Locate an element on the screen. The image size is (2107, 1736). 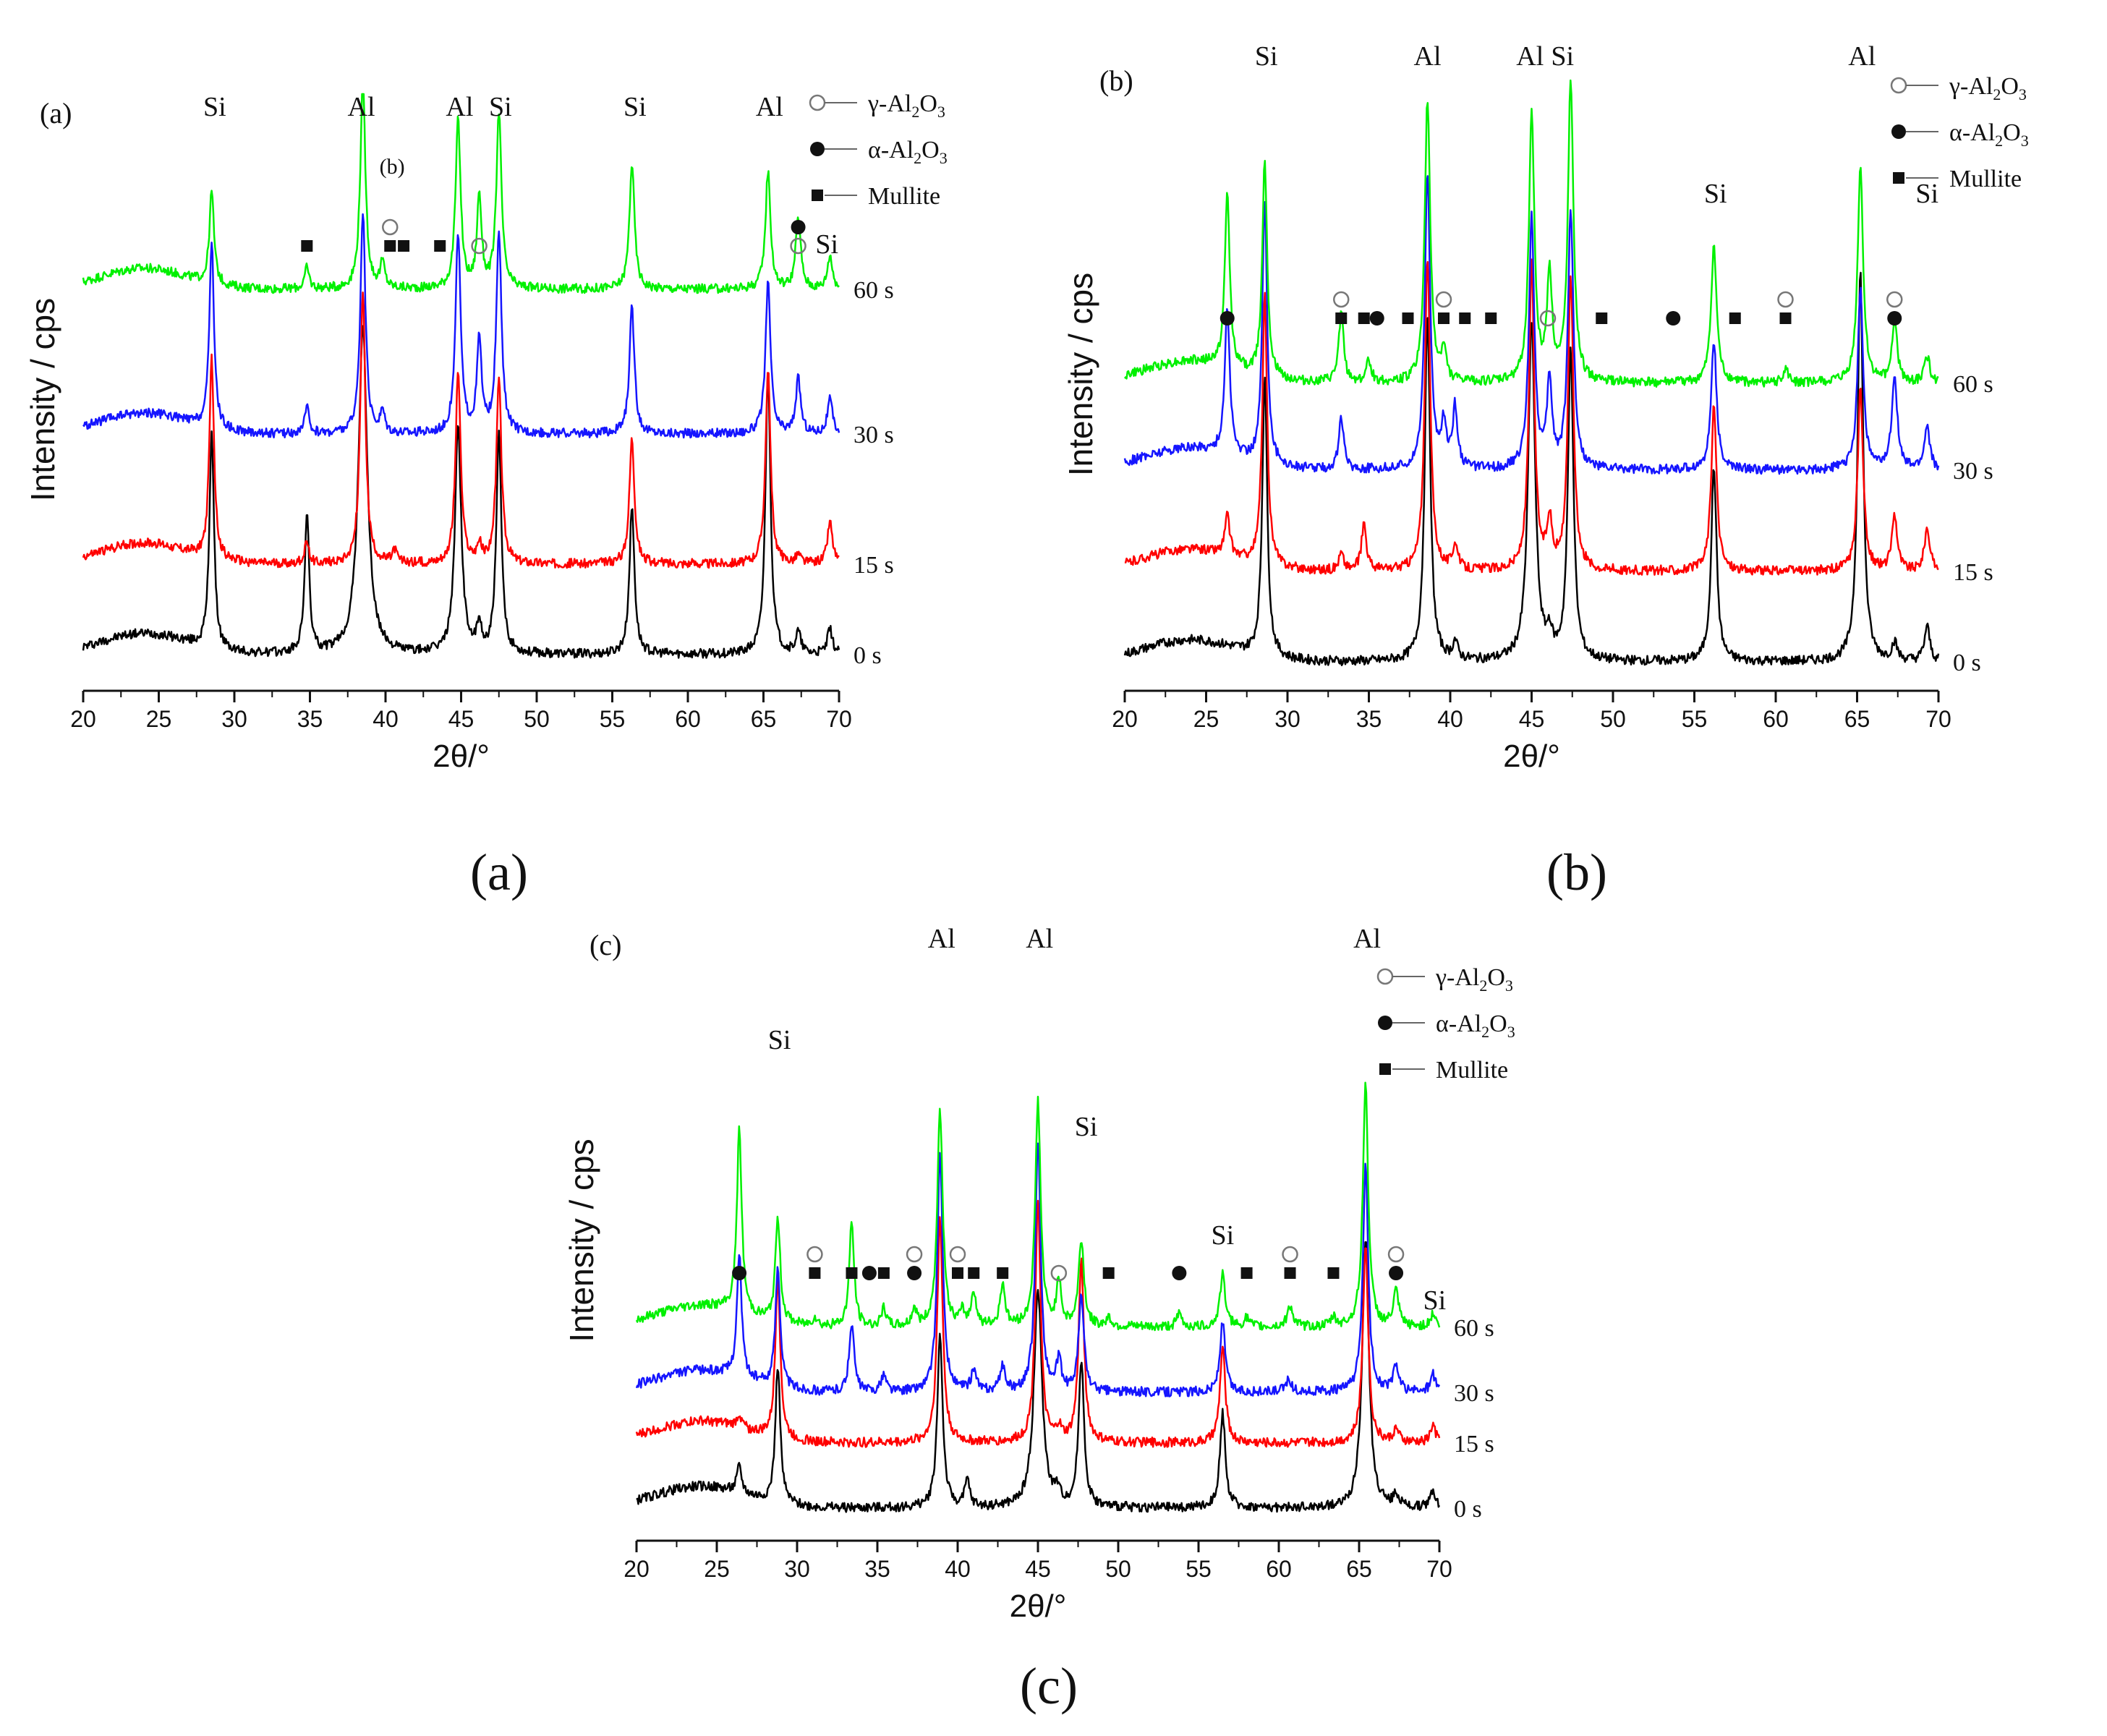
caption-a: (a) is located at coordinates (499, 872).